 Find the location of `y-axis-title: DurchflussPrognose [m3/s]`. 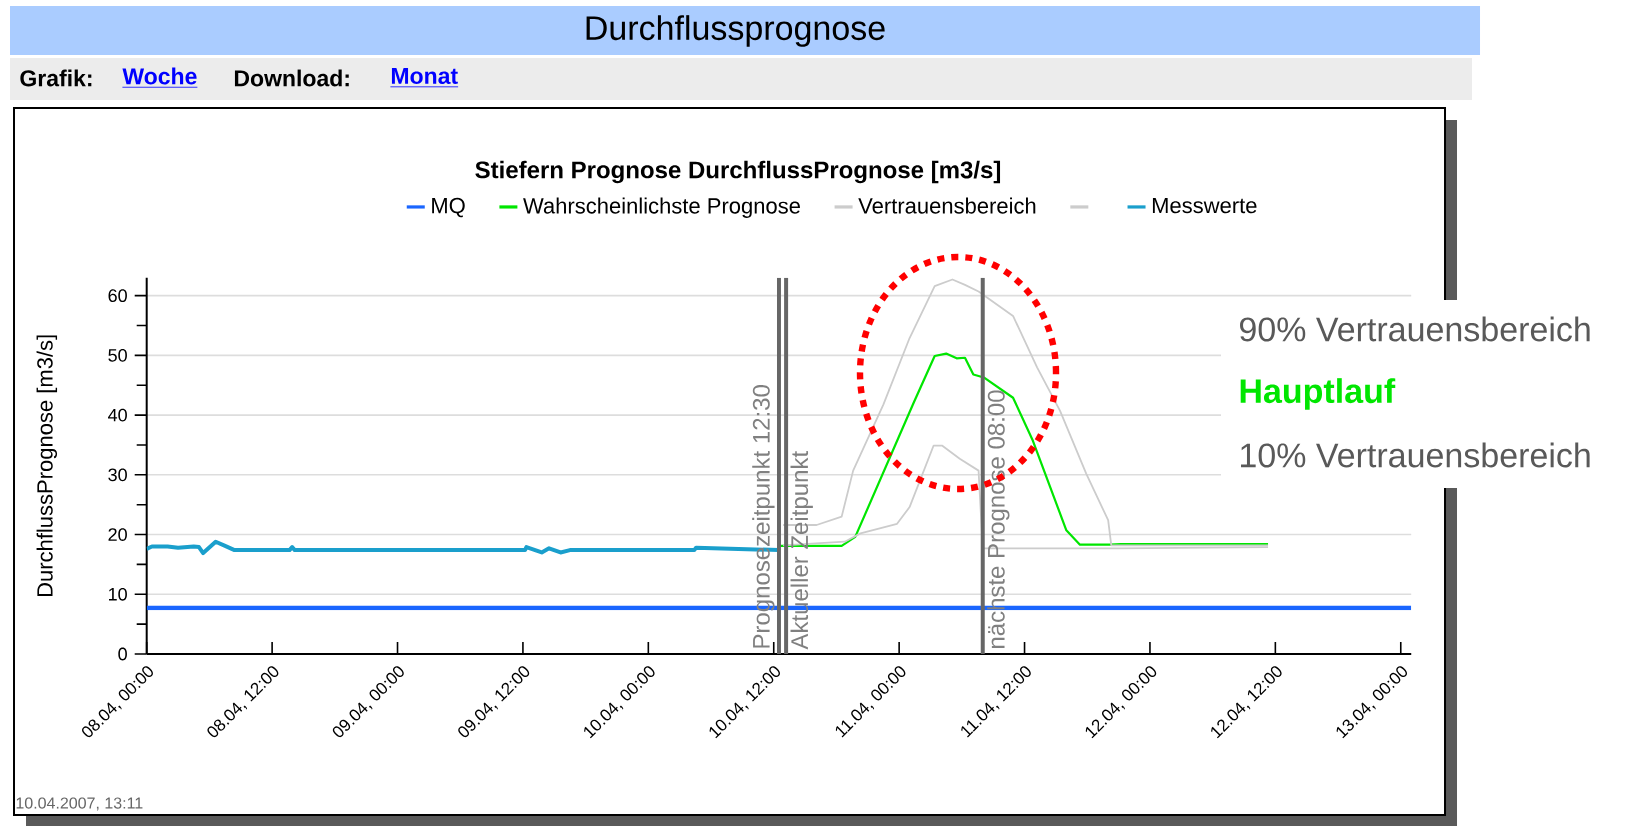

y-axis-title: DurchflussPrognose [m3/s] is located at coordinates (47, 466).